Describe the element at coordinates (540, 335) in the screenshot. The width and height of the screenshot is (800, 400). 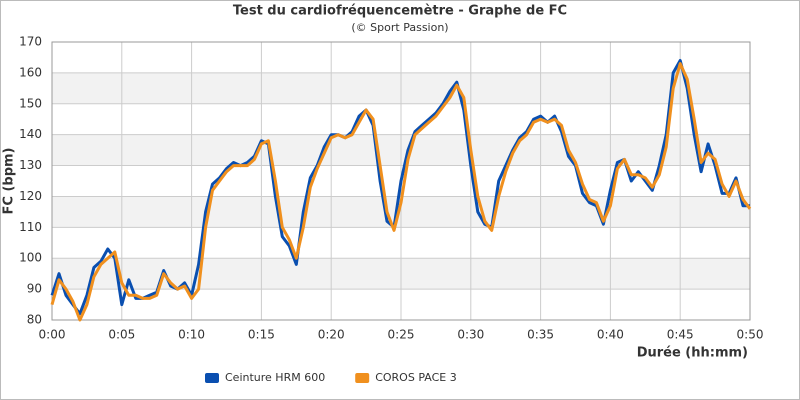
I see `x-tick-label: 0:35` at that location.